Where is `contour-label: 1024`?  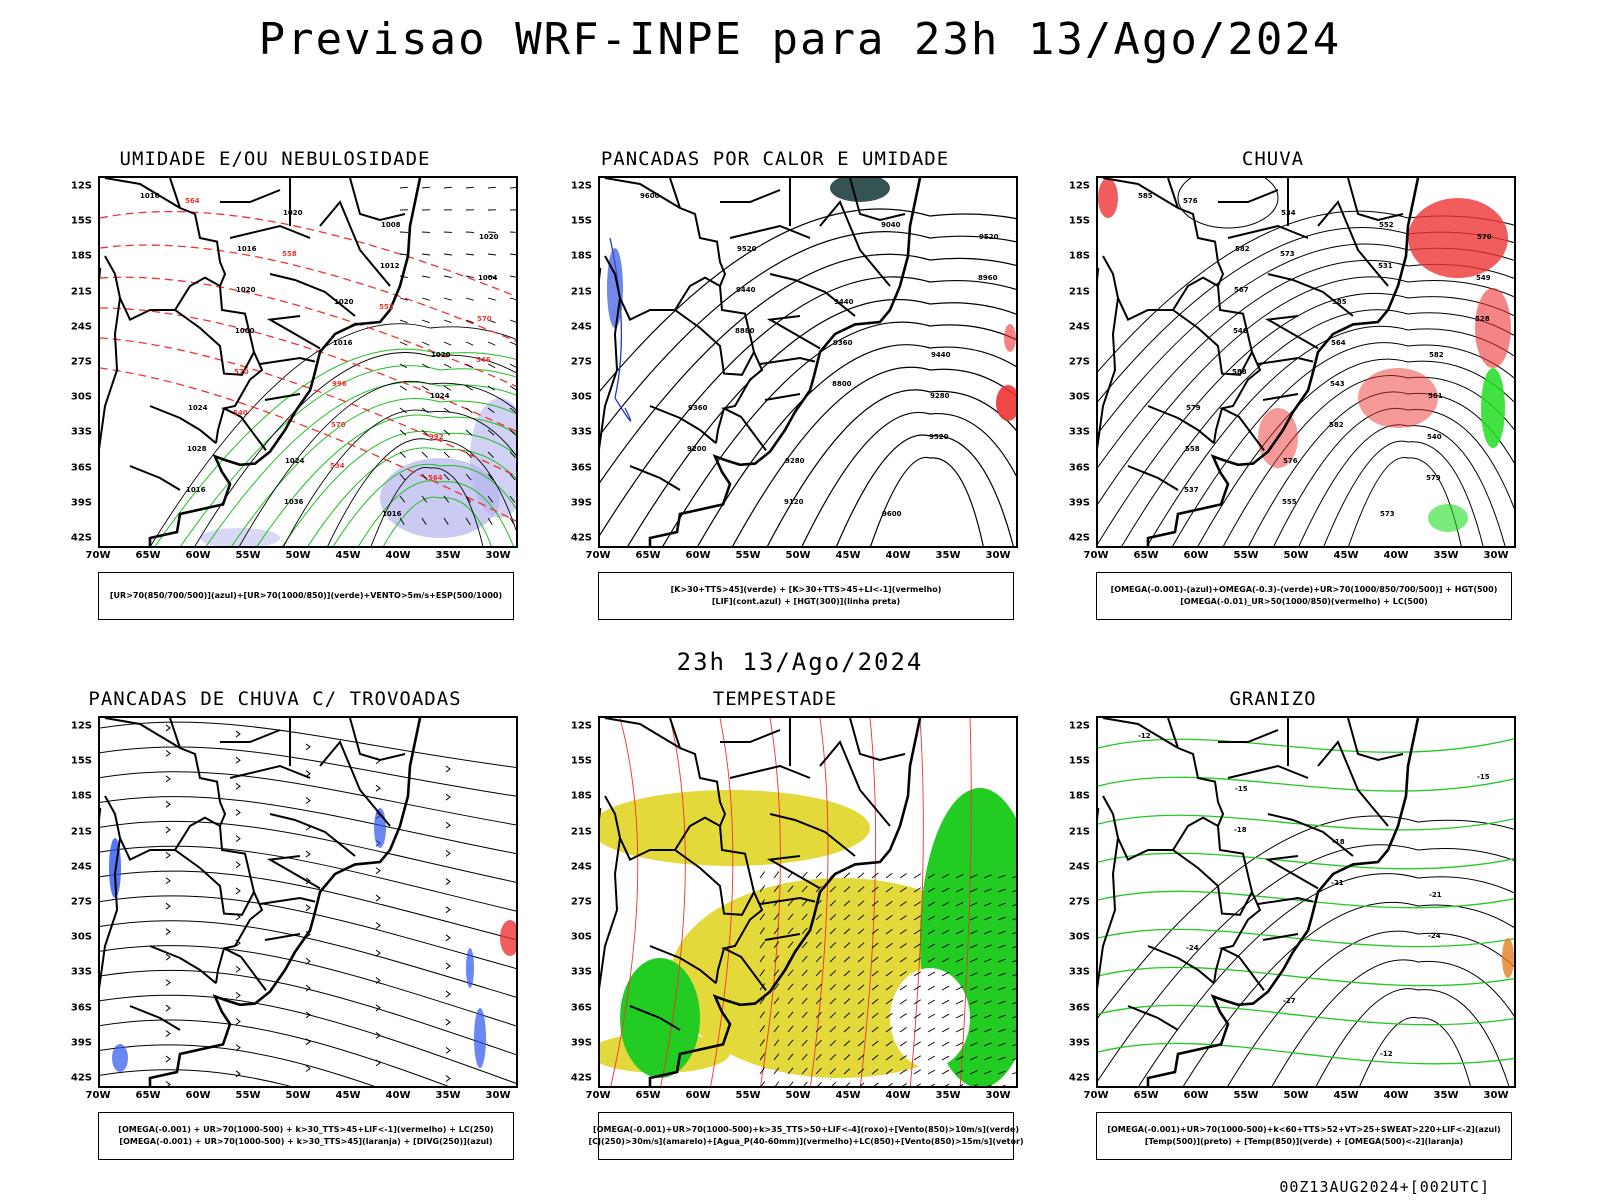
contour-label: 1024 is located at coordinates (440, 396).